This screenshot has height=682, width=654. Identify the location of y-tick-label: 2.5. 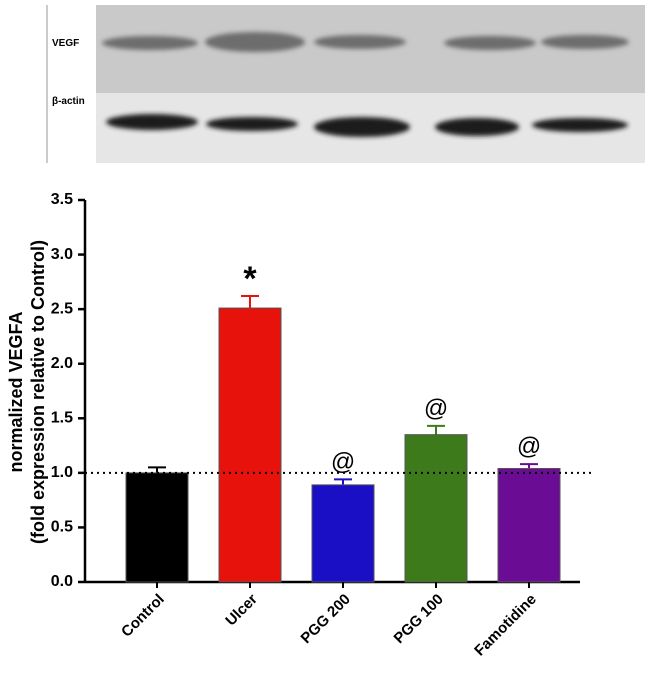
(62, 308).